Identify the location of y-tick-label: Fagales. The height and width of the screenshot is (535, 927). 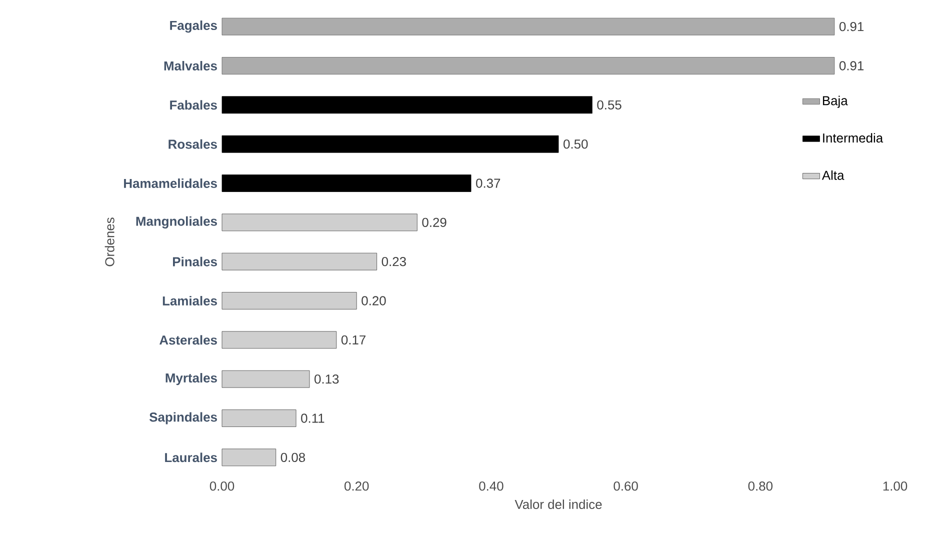
(193, 26).